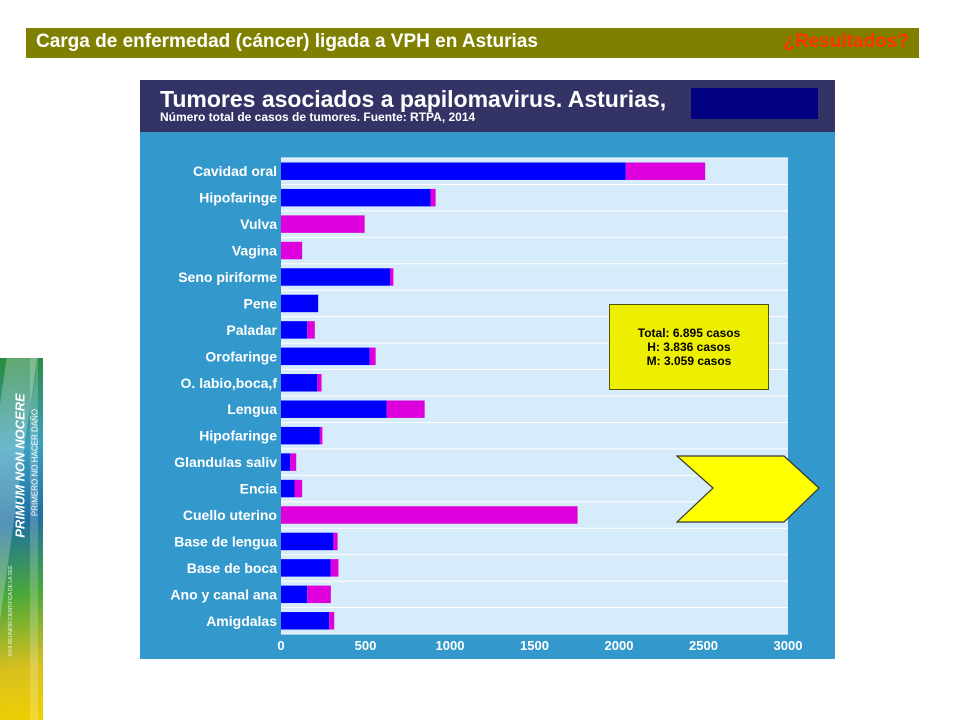 The image size is (960, 720). I want to click on category-label: Base de lengua, so click(225, 541).